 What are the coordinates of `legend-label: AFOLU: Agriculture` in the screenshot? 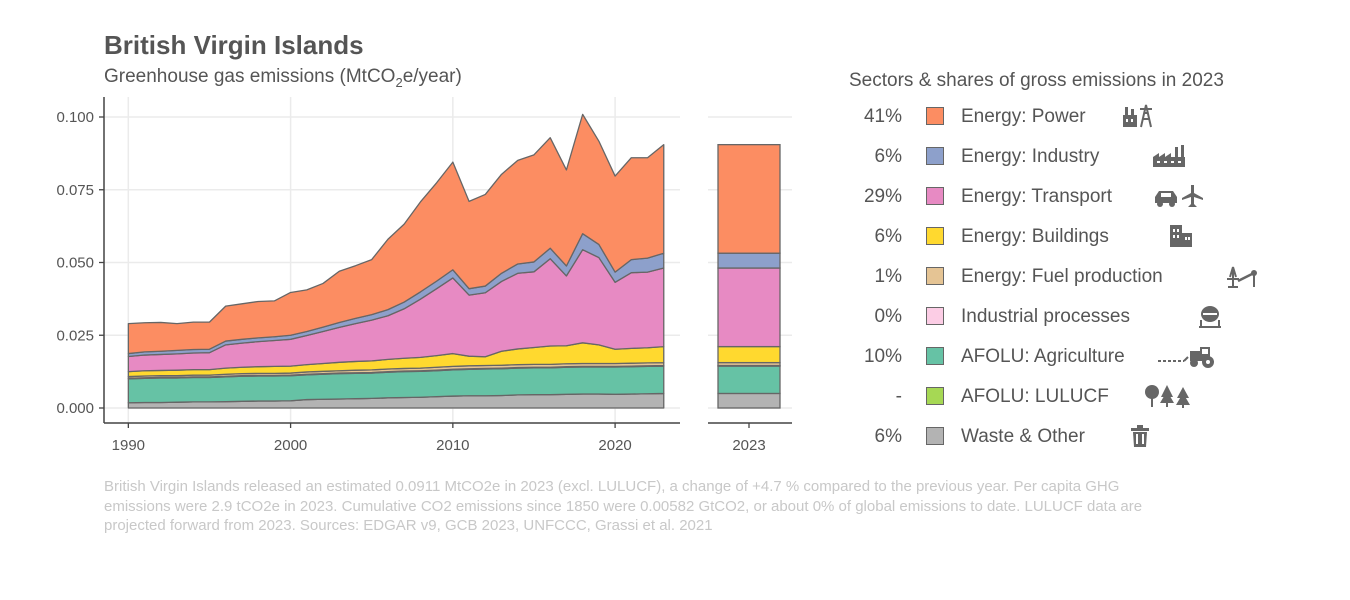 It's located at (1043, 356).